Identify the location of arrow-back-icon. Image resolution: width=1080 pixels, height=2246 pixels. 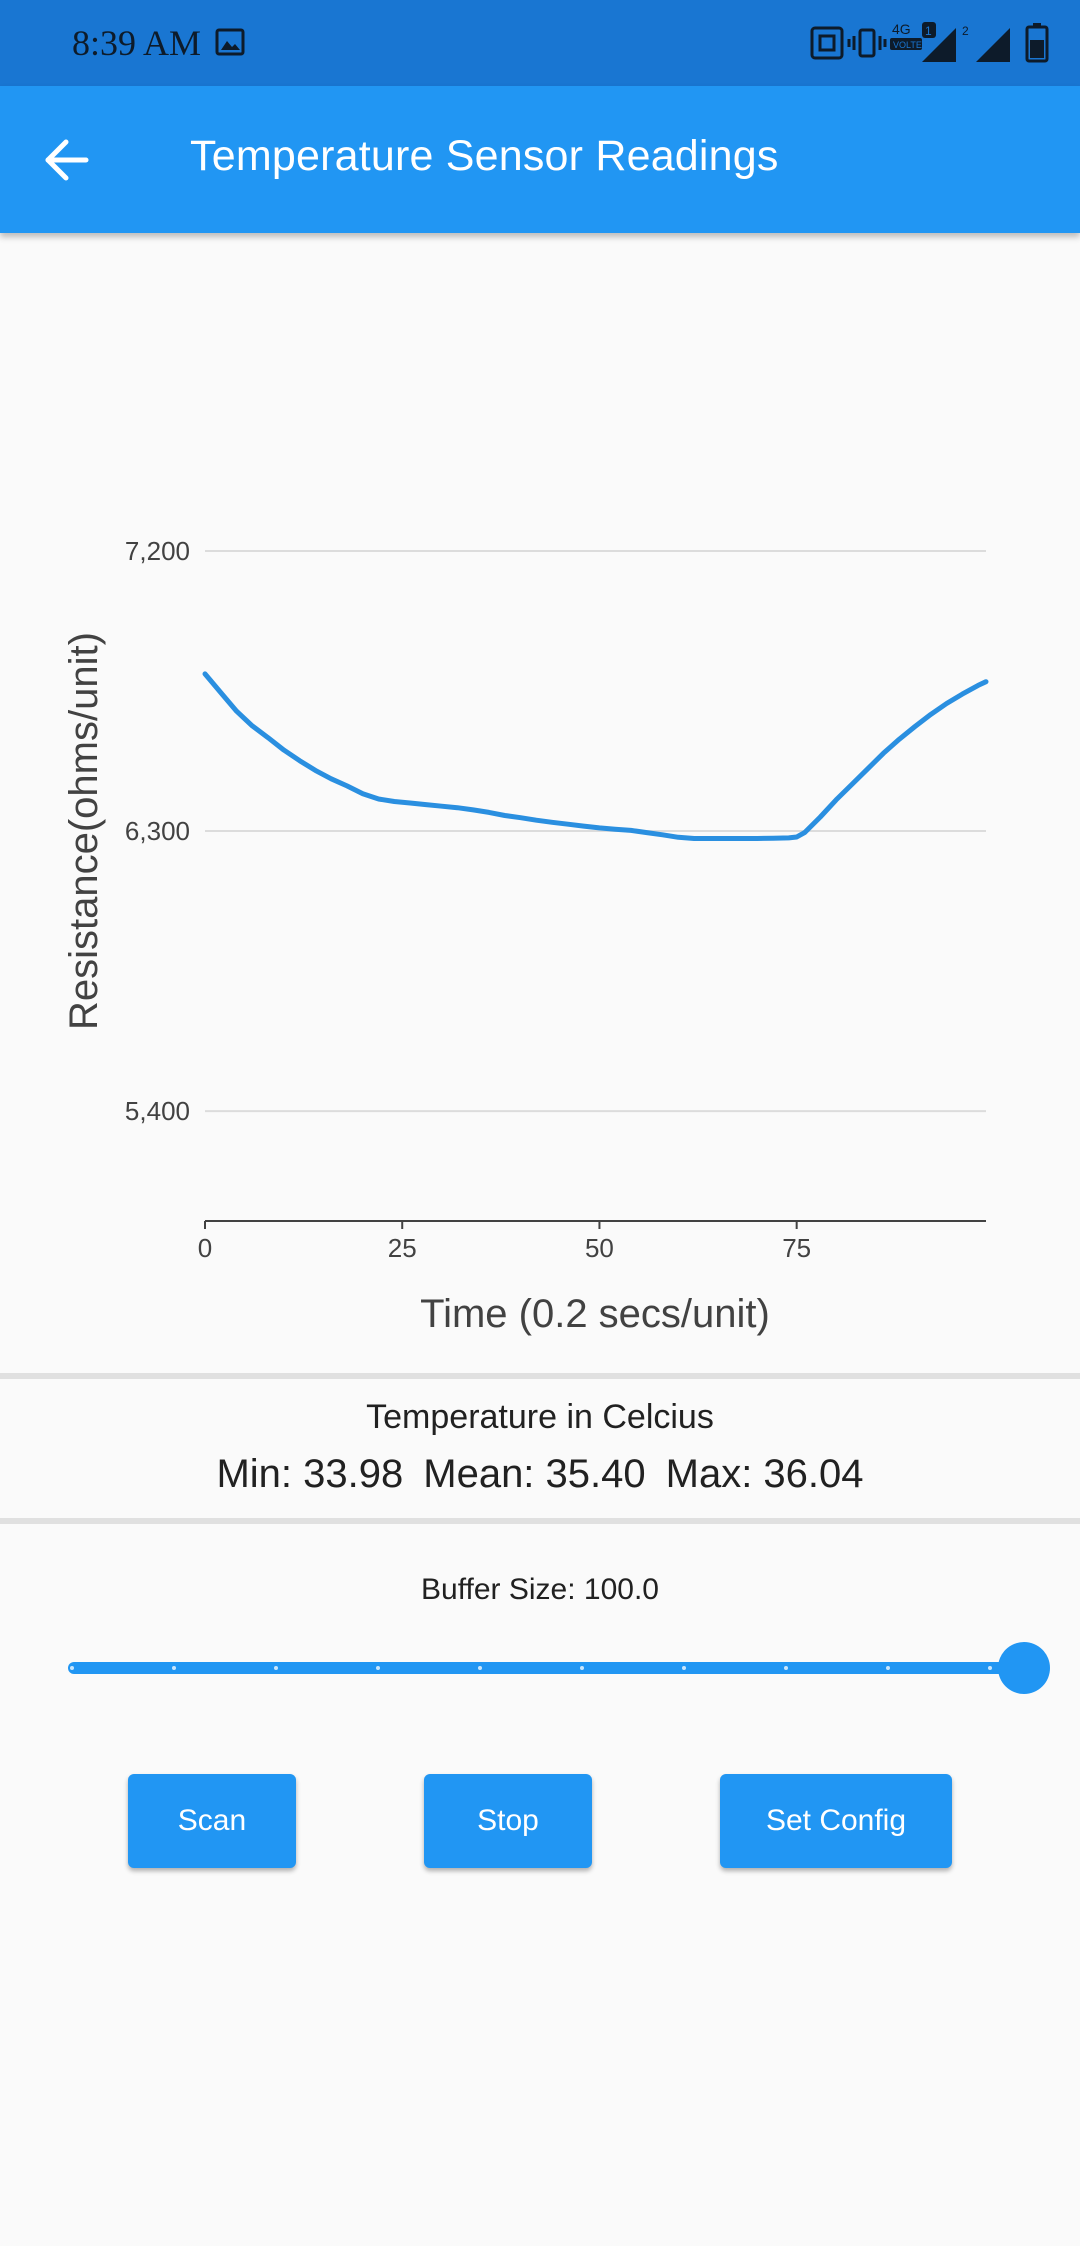
(67, 160).